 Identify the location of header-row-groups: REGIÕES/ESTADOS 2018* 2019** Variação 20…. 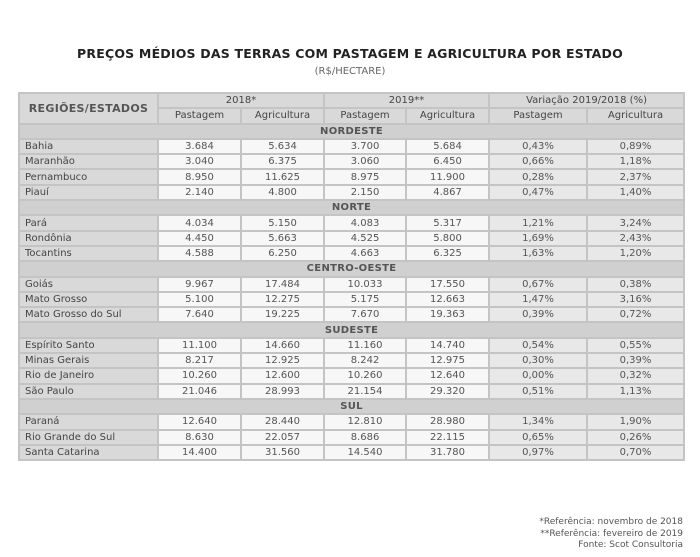
(352, 108).